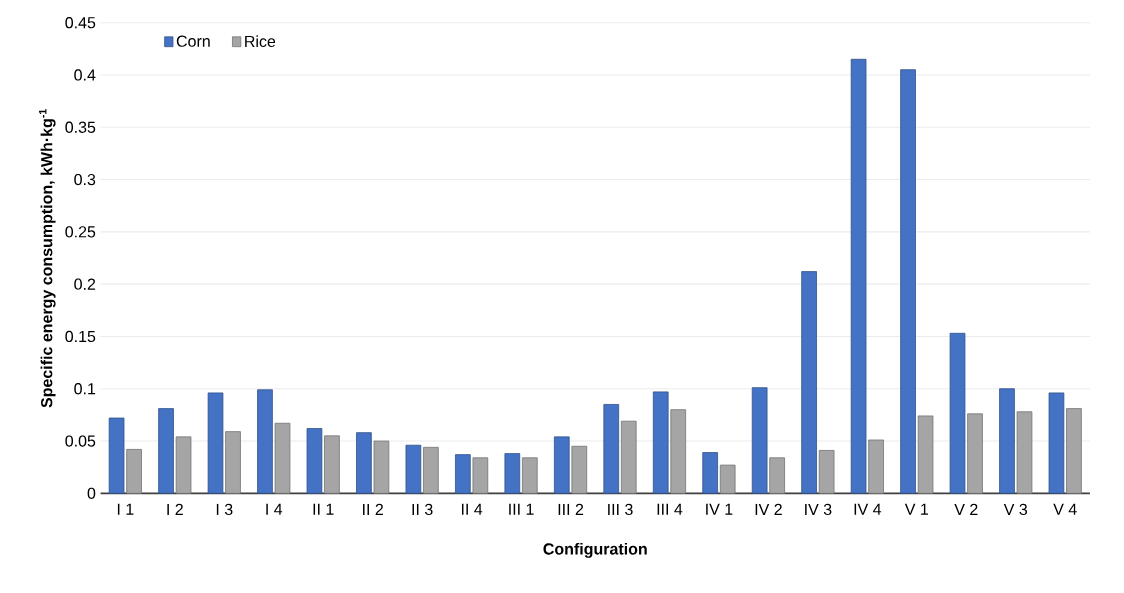 This screenshot has width=1124, height=593. I want to click on x-tick-label: II 1, so click(323, 509).